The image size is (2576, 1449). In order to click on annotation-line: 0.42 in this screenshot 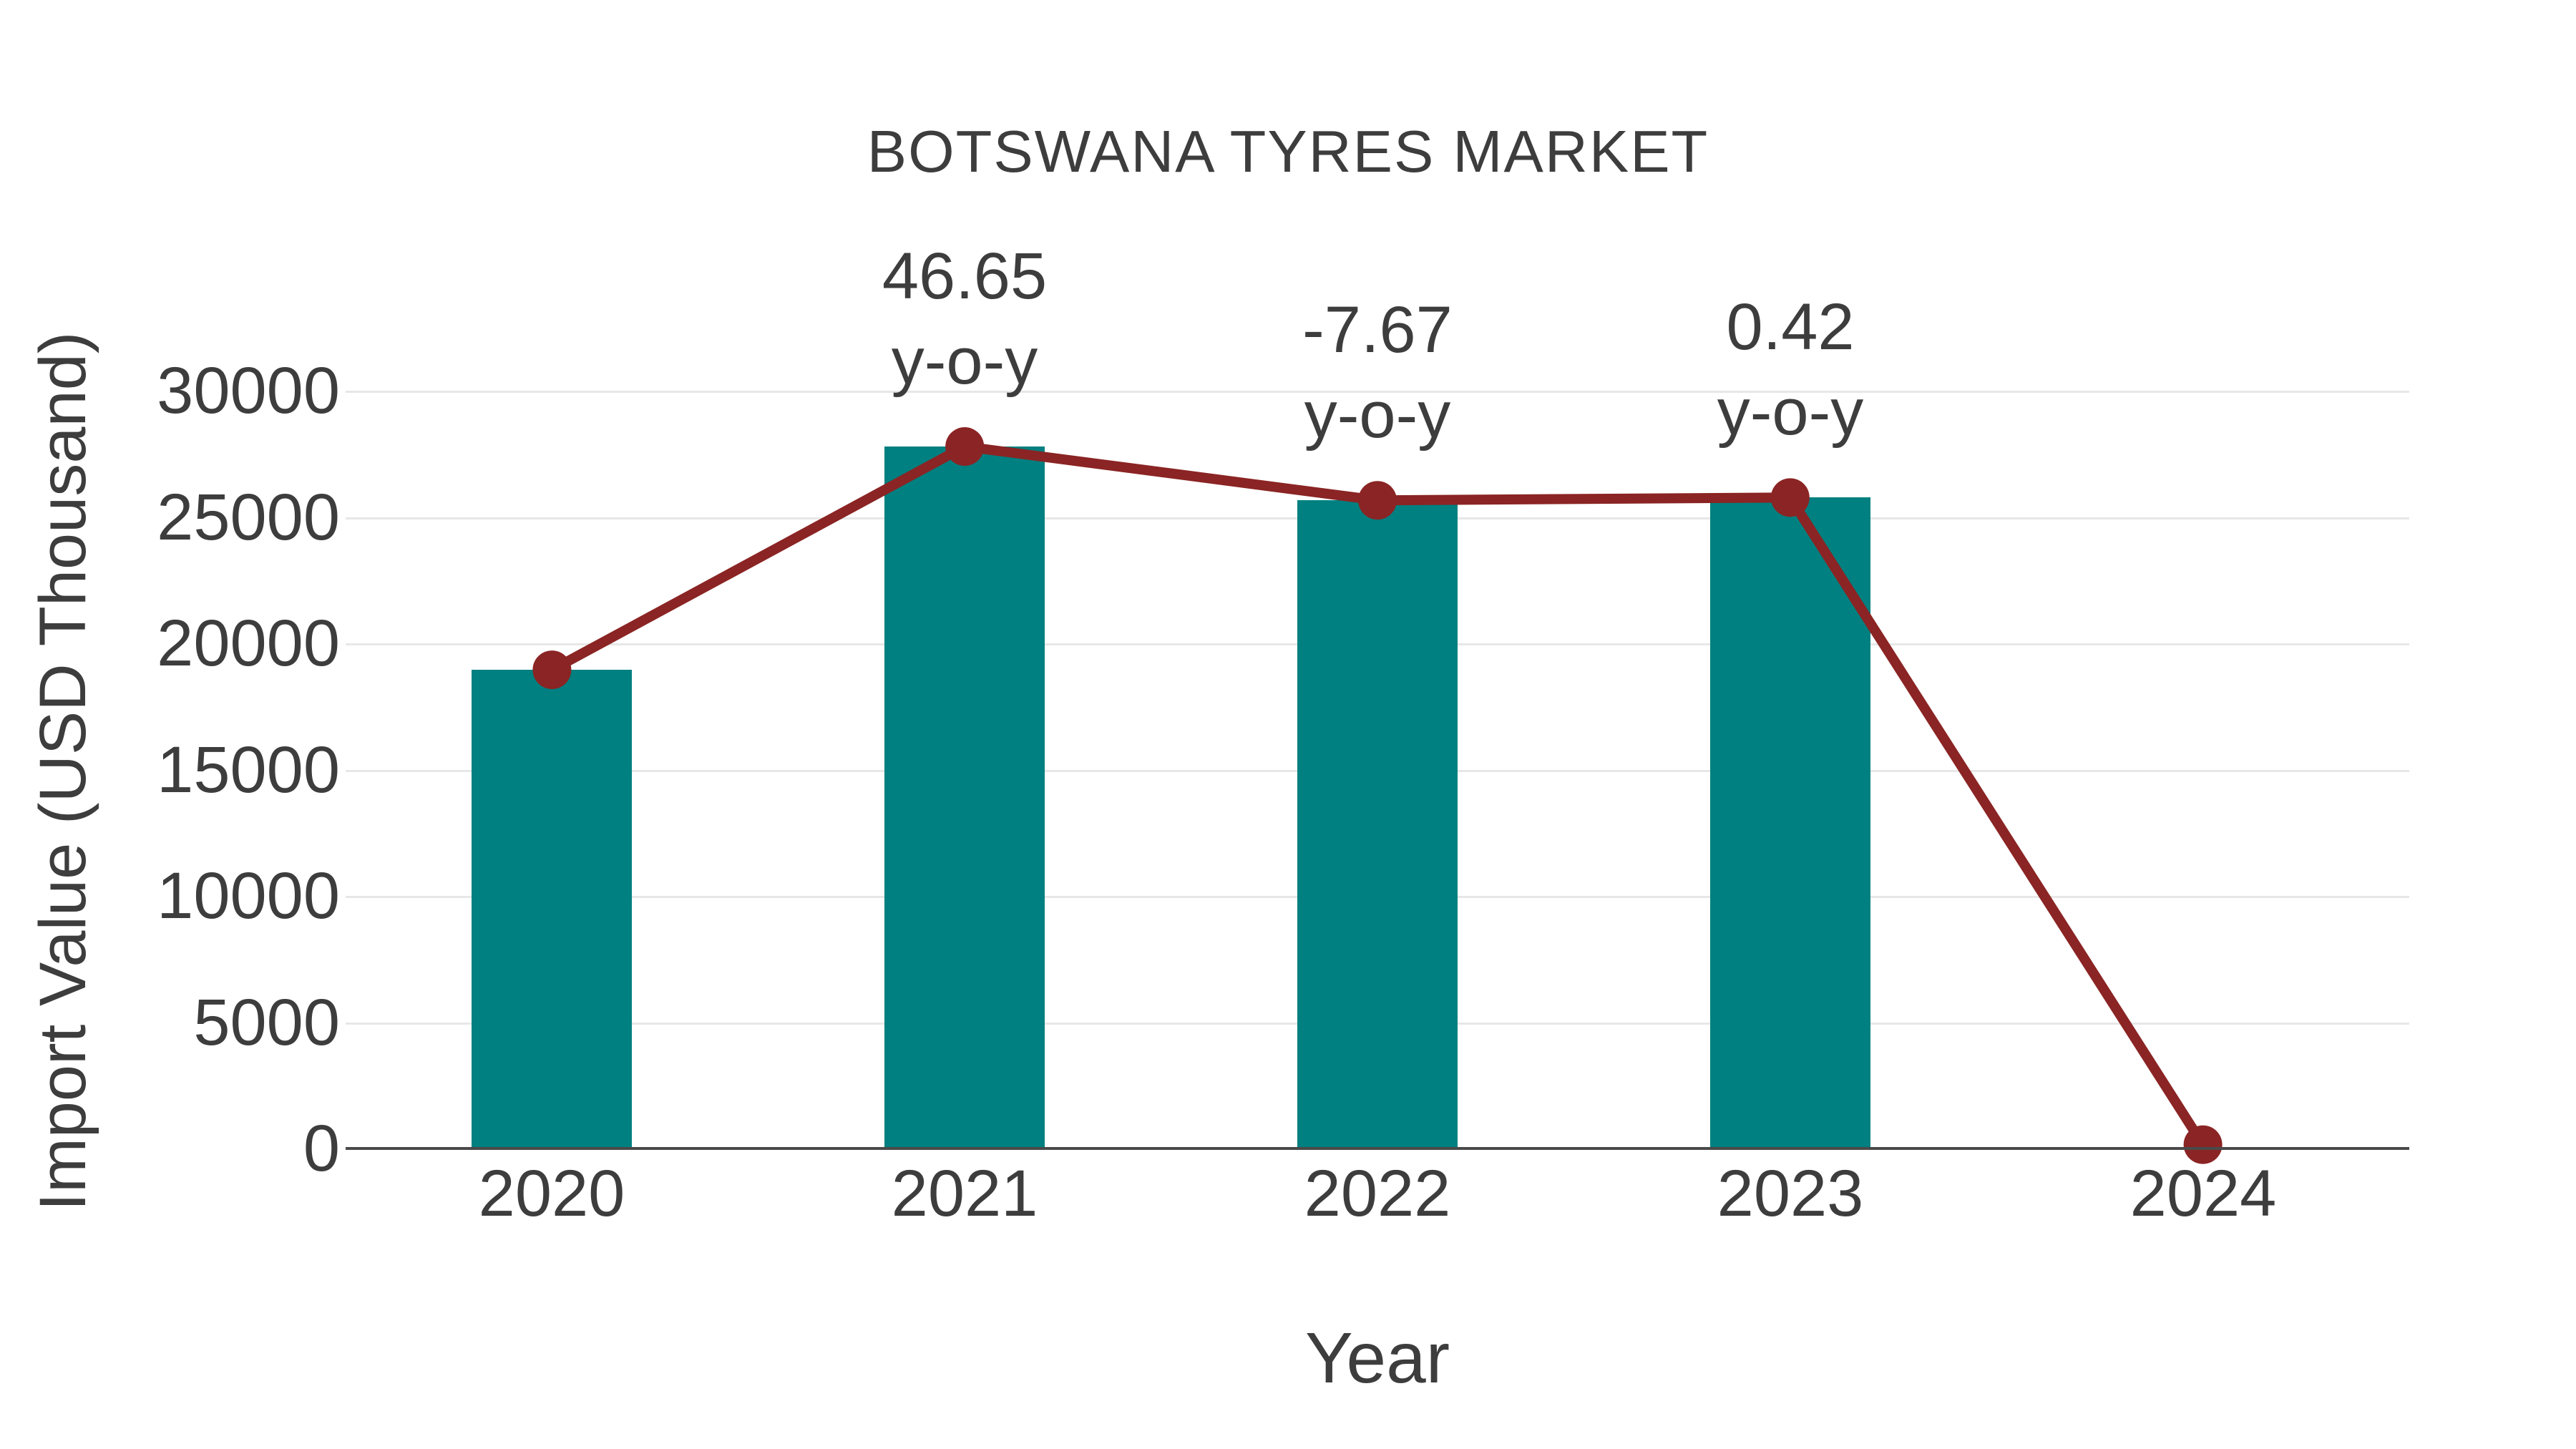, I will do `click(1790, 327)`.